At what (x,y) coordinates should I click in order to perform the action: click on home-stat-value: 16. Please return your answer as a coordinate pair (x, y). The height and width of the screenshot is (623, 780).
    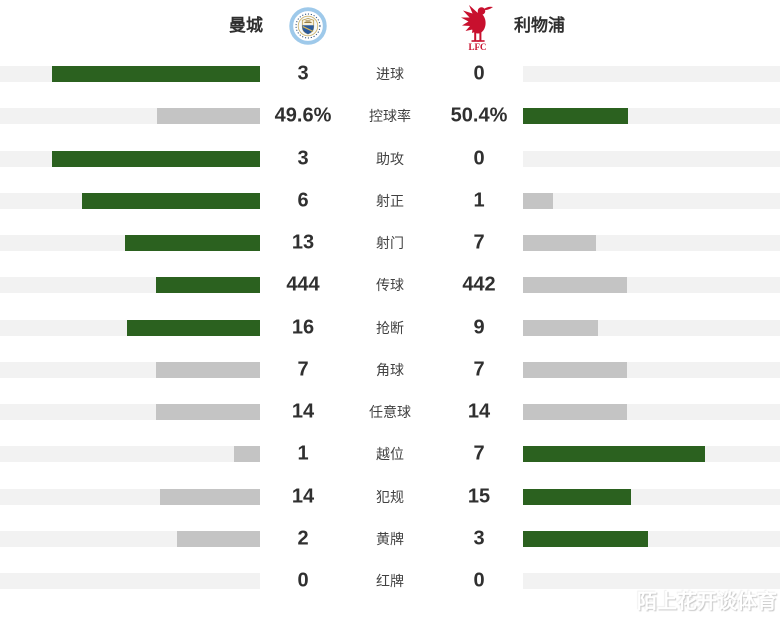
    Looking at the image, I should click on (303, 327).